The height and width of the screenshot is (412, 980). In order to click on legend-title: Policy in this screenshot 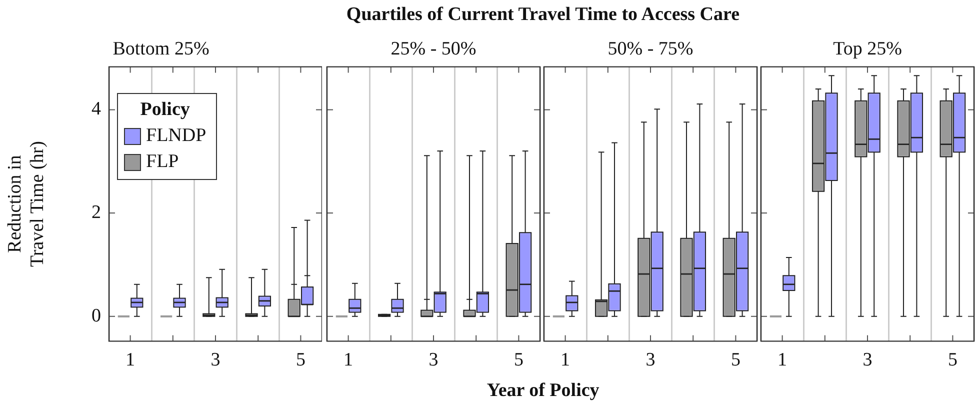, I will do `click(165, 110)`.